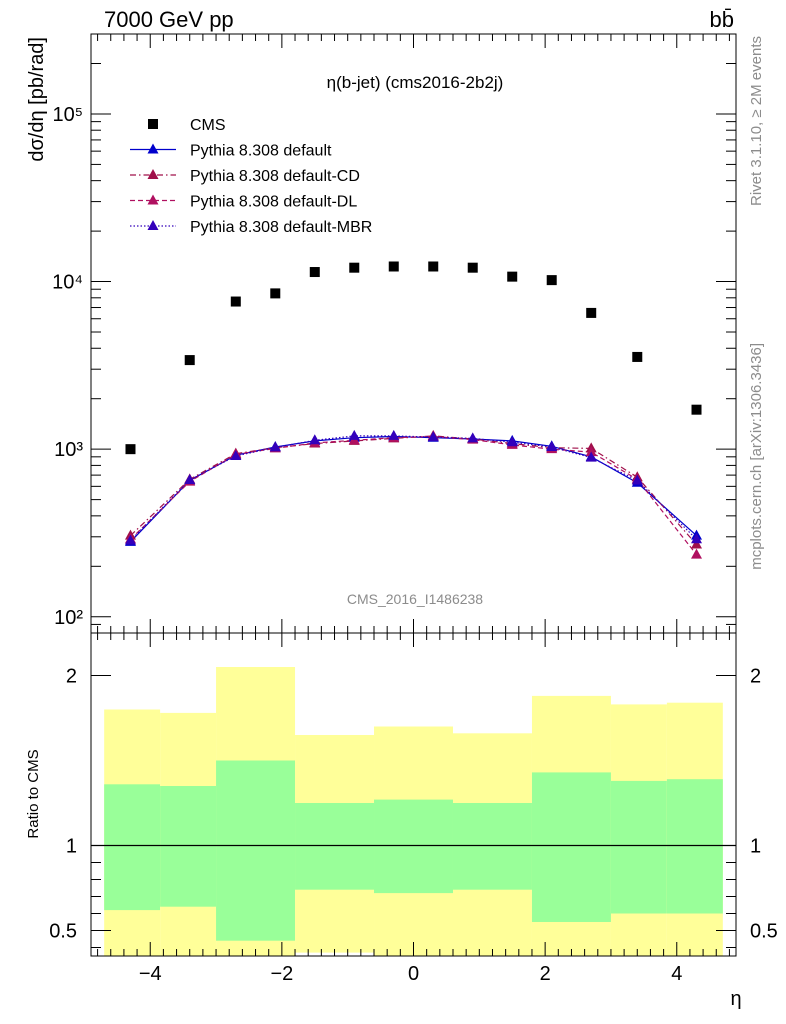 The image size is (786, 1024). I want to click on legend-cms-marker, so click(153, 124).